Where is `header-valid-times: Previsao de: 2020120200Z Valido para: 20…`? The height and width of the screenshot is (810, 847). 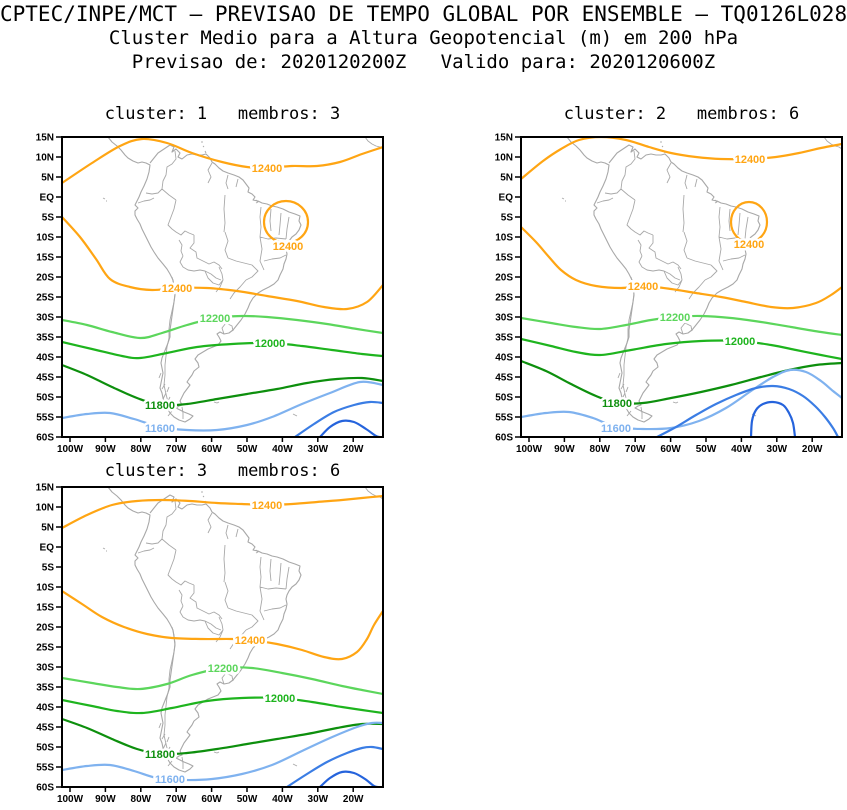 header-valid-times: Previsao de: 2020120200Z Valido para: 20… is located at coordinates (423, 62).